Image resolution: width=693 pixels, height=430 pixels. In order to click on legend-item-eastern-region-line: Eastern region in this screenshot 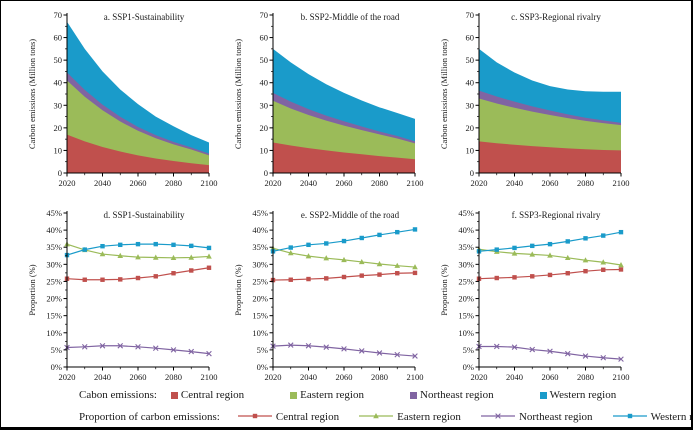, I will do `click(410, 417)`.